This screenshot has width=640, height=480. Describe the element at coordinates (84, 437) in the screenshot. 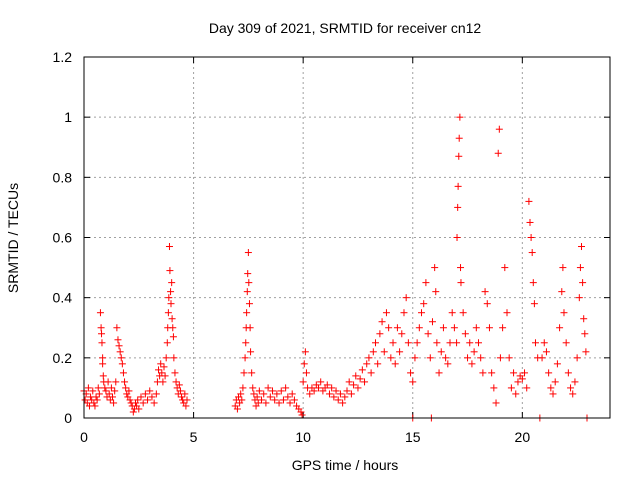

I see `x-tick-label: 0` at that location.